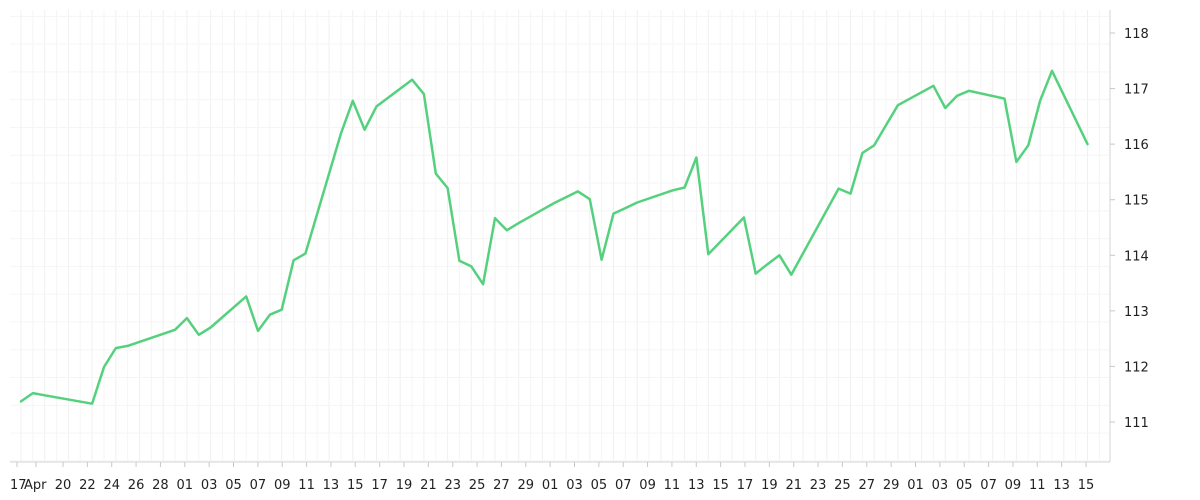  What do you see at coordinates (1136, 34) in the screenshot?
I see `y-tick-label: 118` at bounding box center [1136, 34].